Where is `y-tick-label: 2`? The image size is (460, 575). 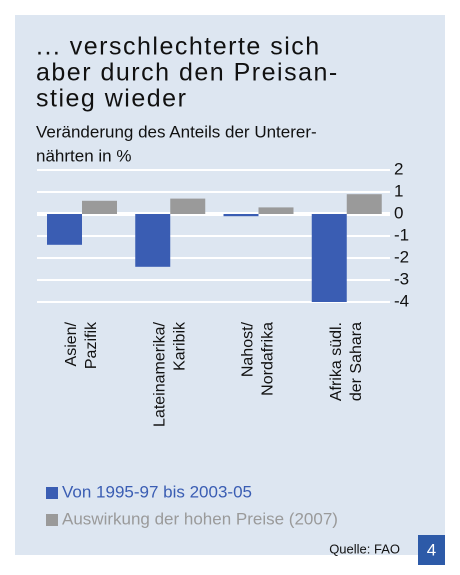 y-tick-label: 2 is located at coordinates (398, 168).